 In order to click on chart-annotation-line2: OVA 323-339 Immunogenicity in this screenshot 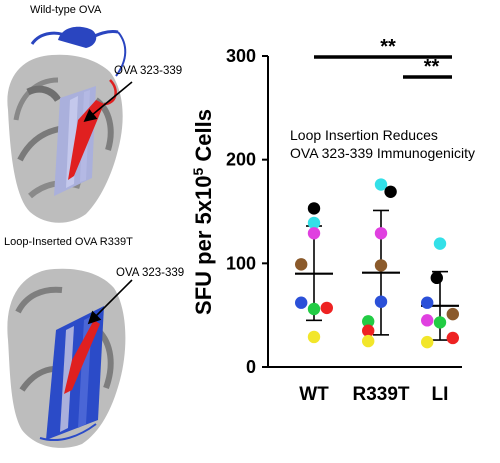, I will do `click(382, 153)`.